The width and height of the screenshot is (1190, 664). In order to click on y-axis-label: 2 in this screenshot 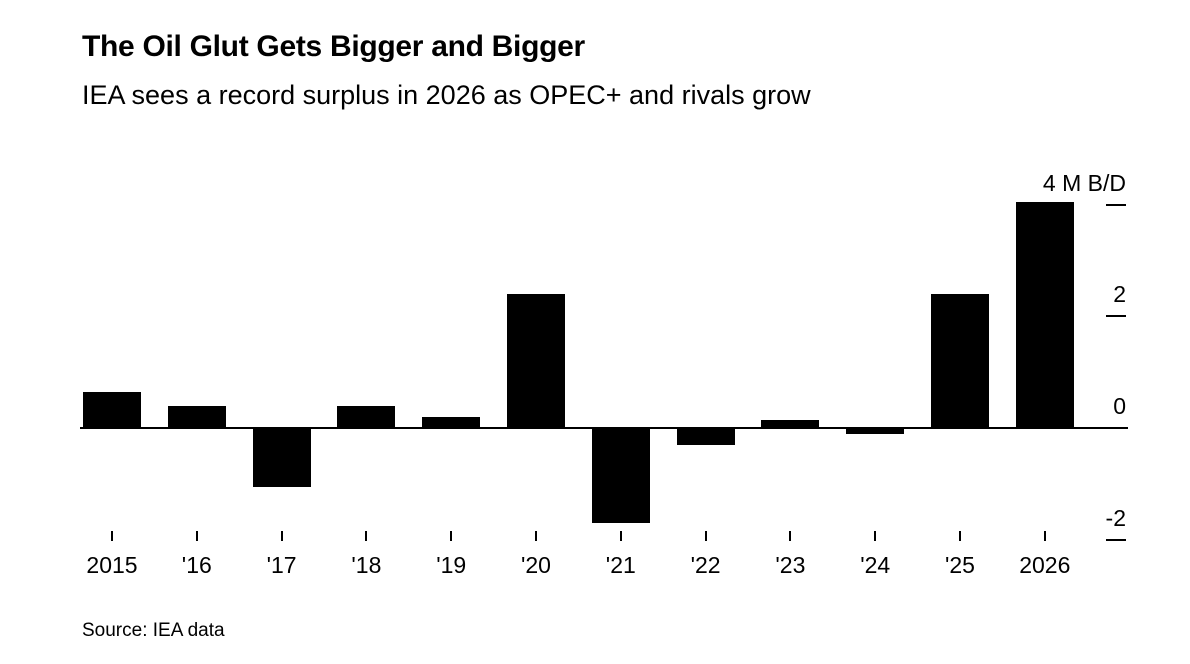, I will do `click(1119, 294)`.